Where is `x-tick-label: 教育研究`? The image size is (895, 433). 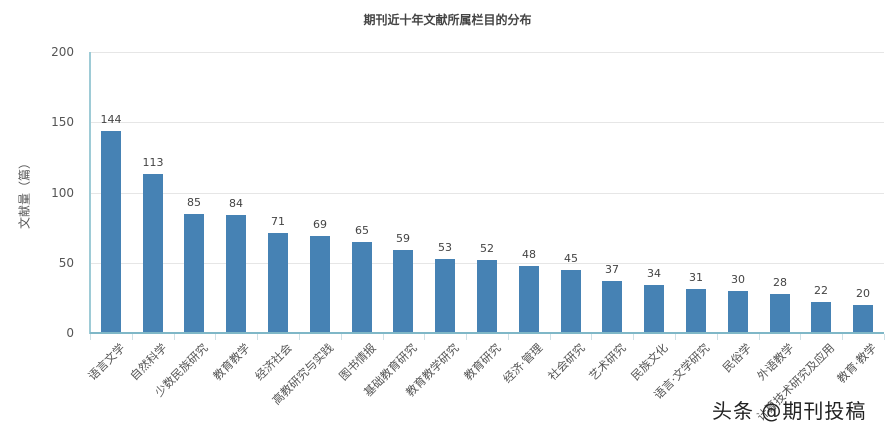
x-tick-label: 教育研究 is located at coordinates (482, 362).